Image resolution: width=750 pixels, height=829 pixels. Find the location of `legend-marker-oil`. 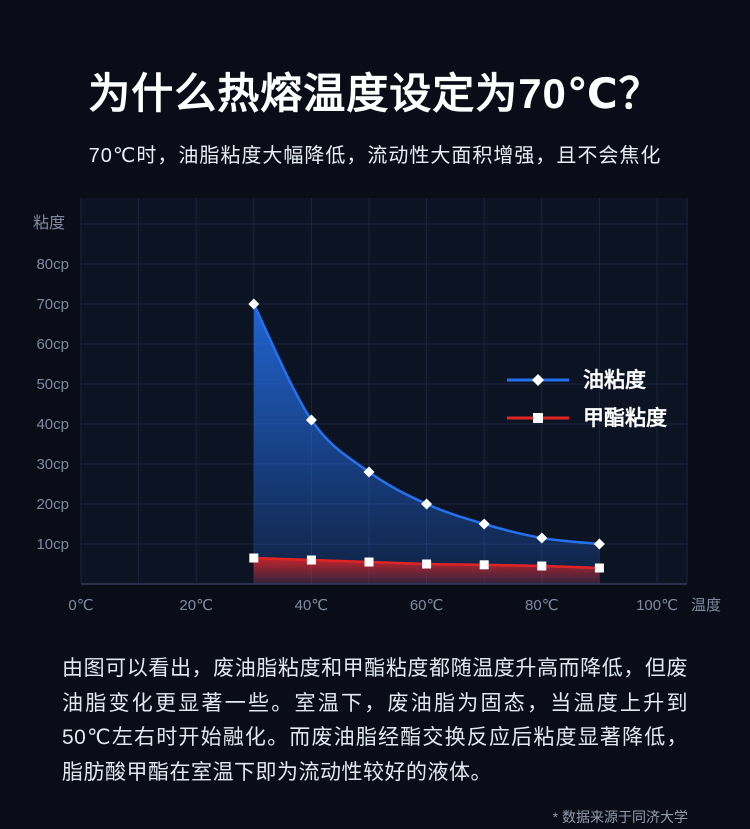

legend-marker-oil is located at coordinates (538, 380).